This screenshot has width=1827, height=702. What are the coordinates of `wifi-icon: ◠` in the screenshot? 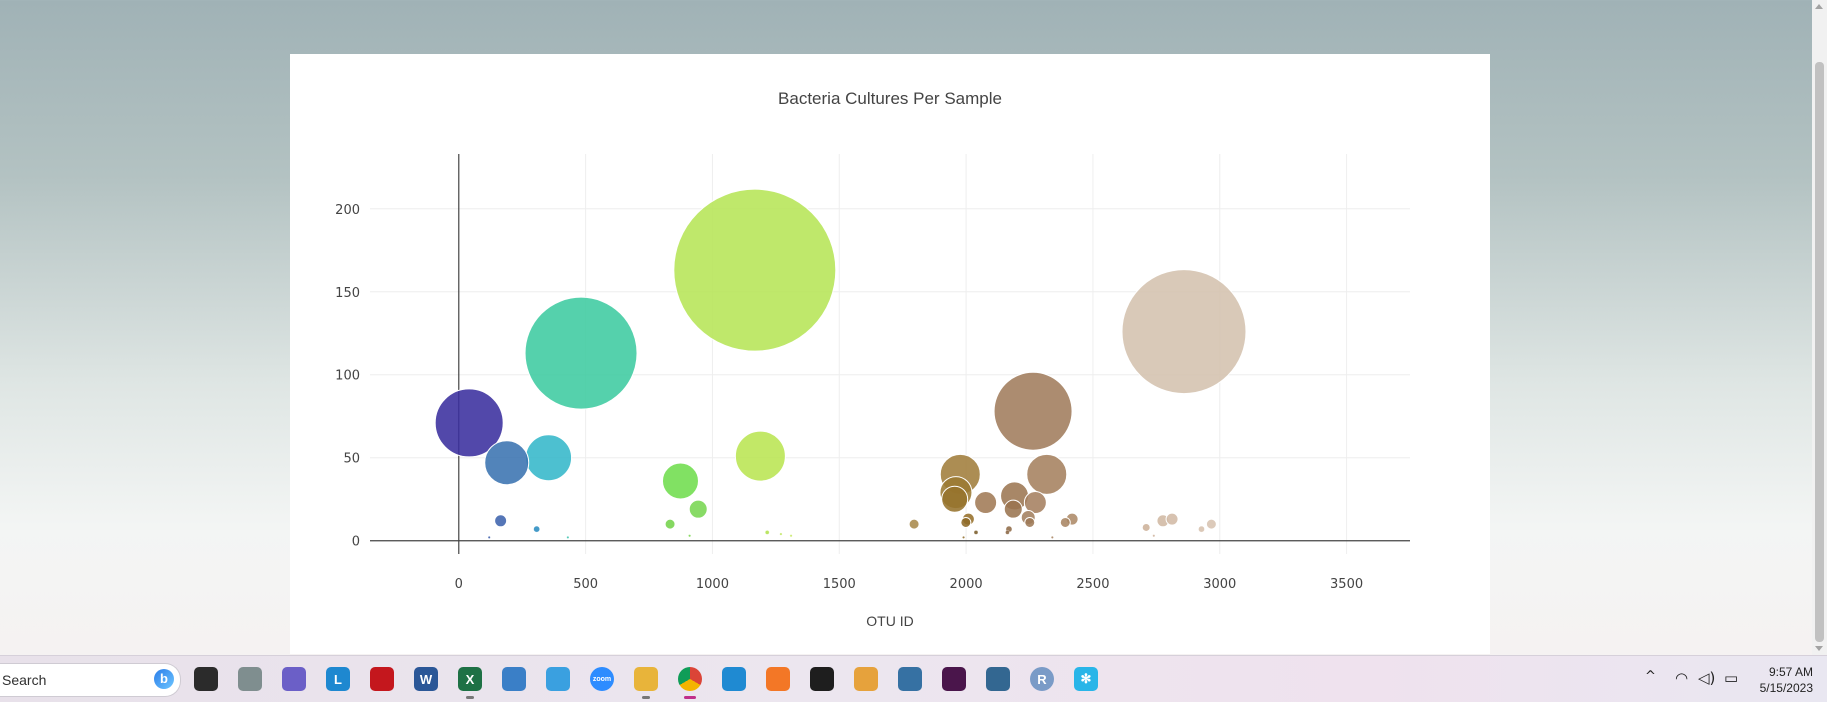 It's located at (1682, 678).